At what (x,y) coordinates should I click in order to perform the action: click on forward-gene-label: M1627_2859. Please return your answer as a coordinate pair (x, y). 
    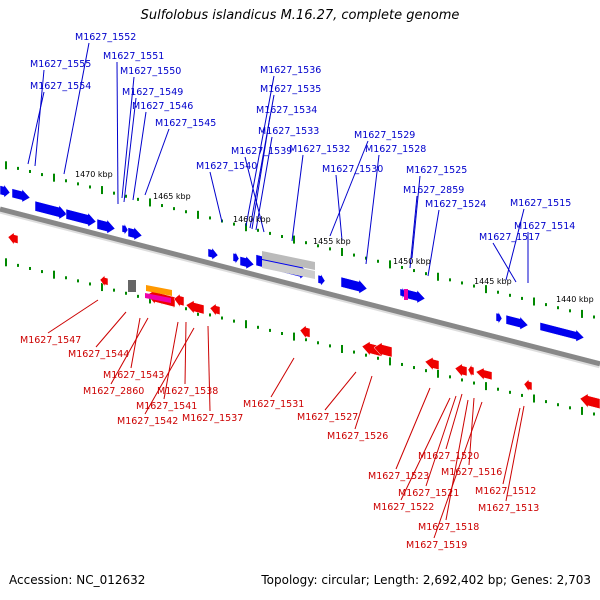
    Looking at the image, I should click on (433, 190).